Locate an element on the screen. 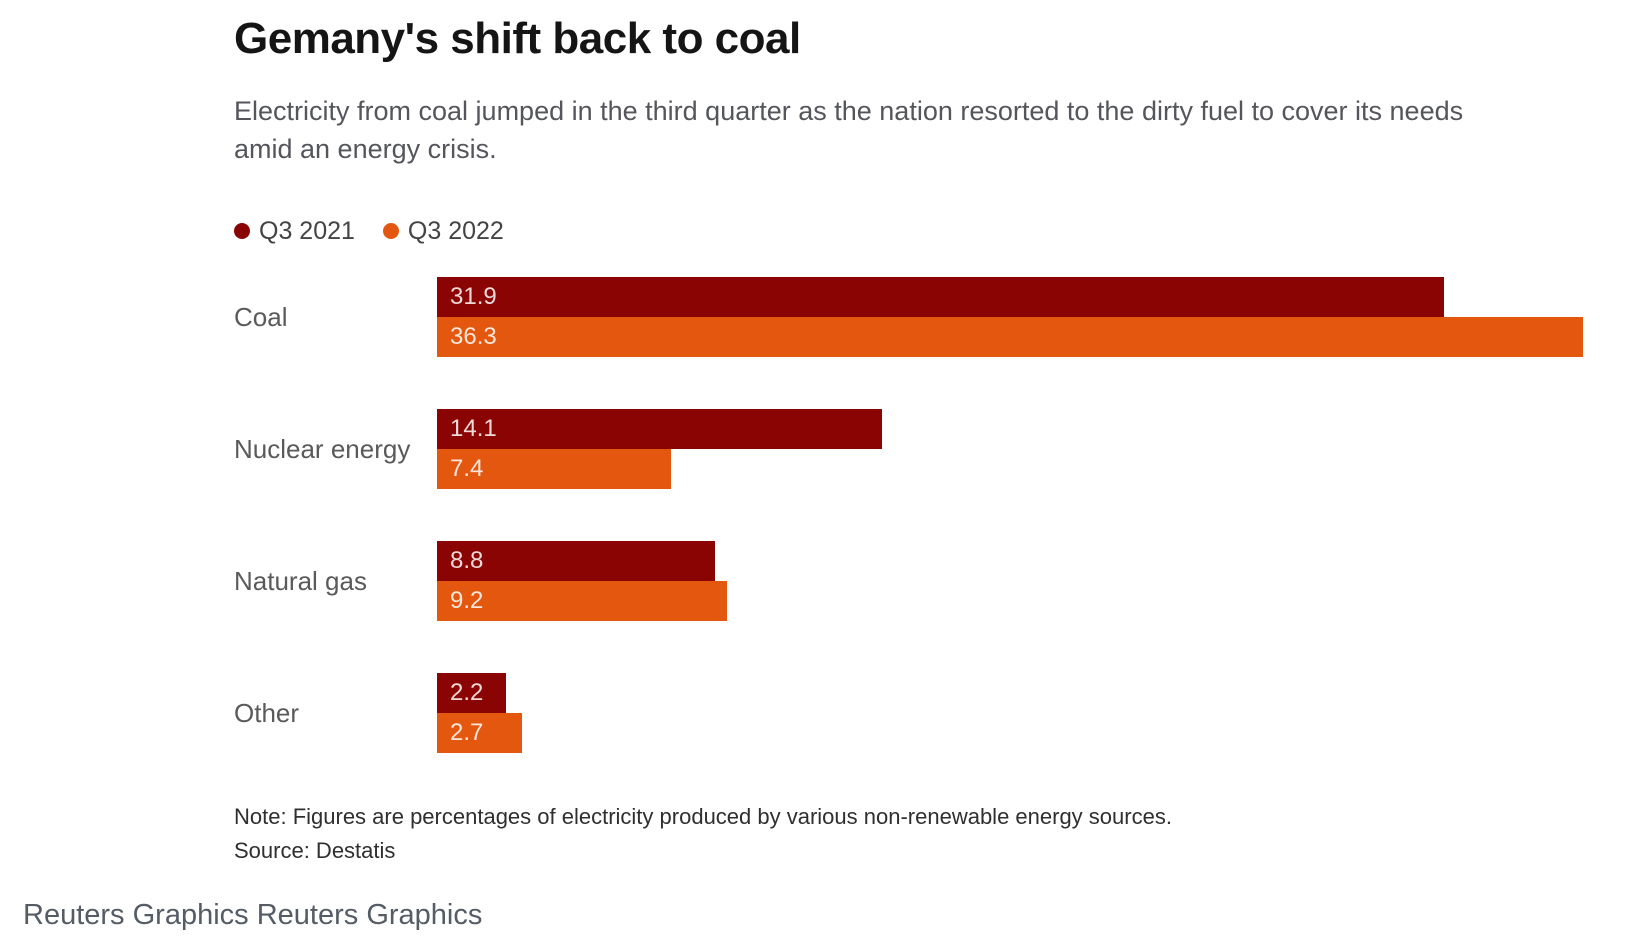 The width and height of the screenshot is (1625, 942). page-footer: Reuters Graphics Reuters Graphics is located at coordinates (252, 915).